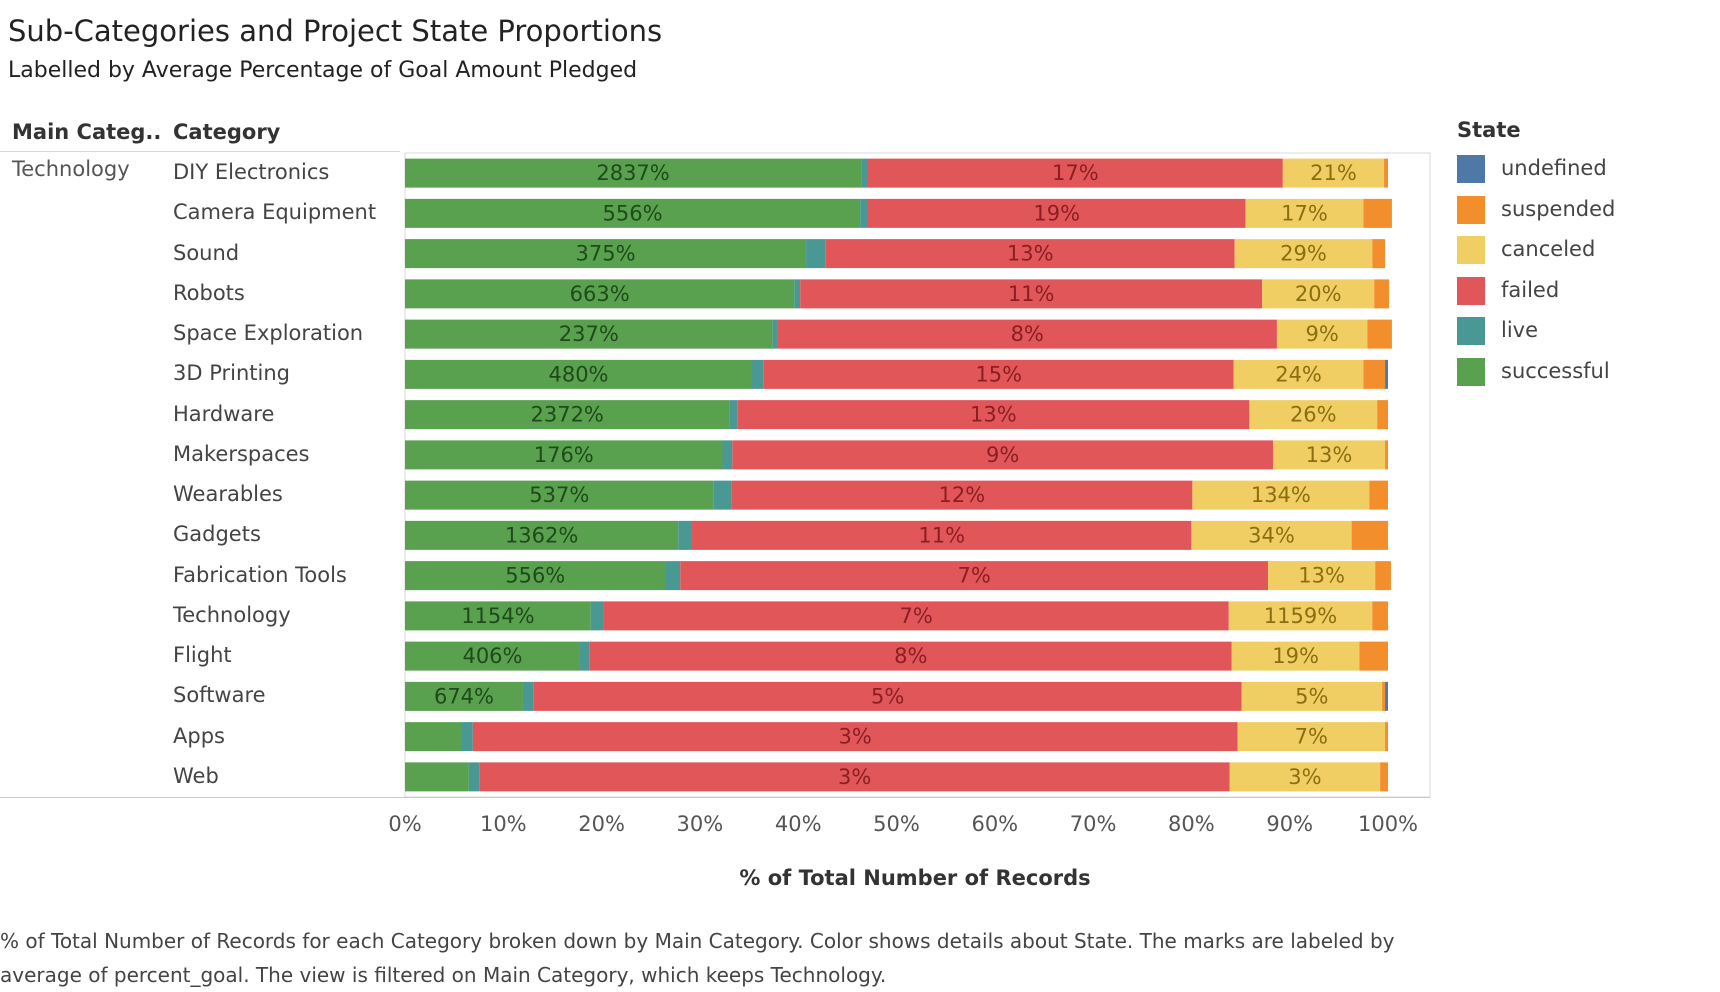 The height and width of the screenshot is (992, 1720). What do you see at coordinates (896, 824) in the screenshot?
I see `x-tick-label: 50%` at bounding box center [896, 824].